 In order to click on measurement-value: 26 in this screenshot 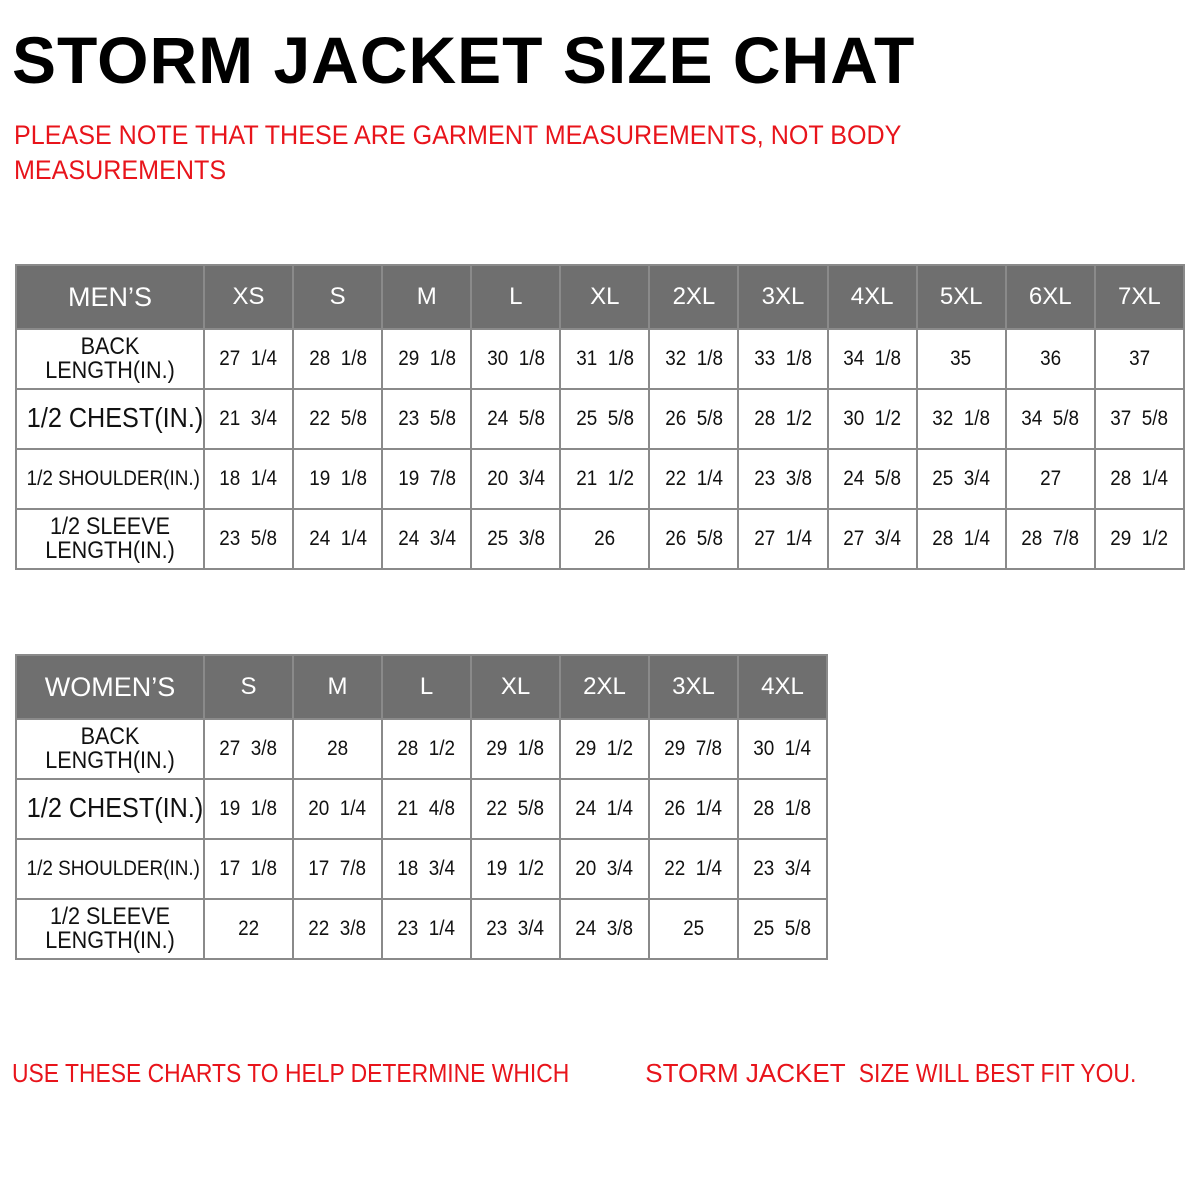, I will do `click(605, 538)`.